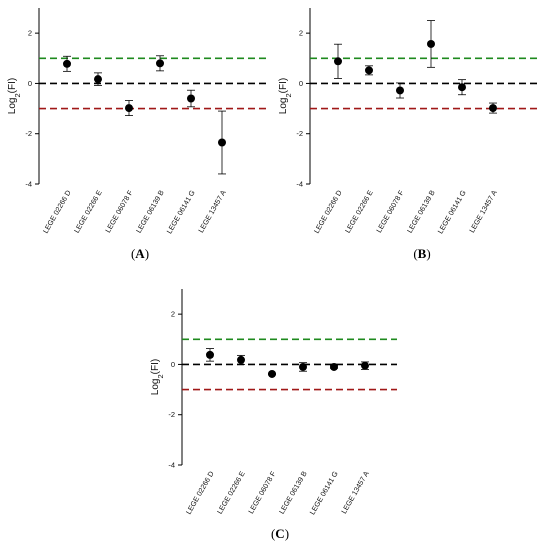 The width and height of the screenshot is (541, 550). I want to click on panel-label: (B), so click(421, 253).